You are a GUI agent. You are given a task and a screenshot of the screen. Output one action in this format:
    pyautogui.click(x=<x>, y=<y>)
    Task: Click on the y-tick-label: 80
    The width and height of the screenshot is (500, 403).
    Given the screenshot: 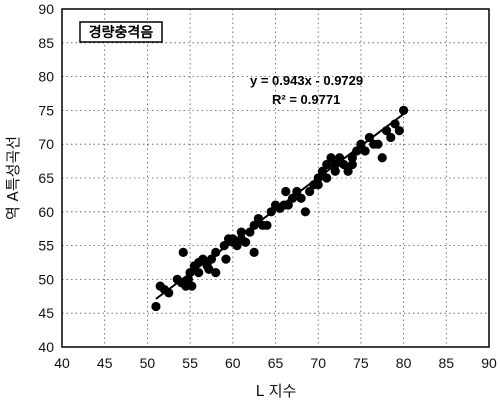 What is the action you would take?
    pyautogui.click(x=46, y=77)
    